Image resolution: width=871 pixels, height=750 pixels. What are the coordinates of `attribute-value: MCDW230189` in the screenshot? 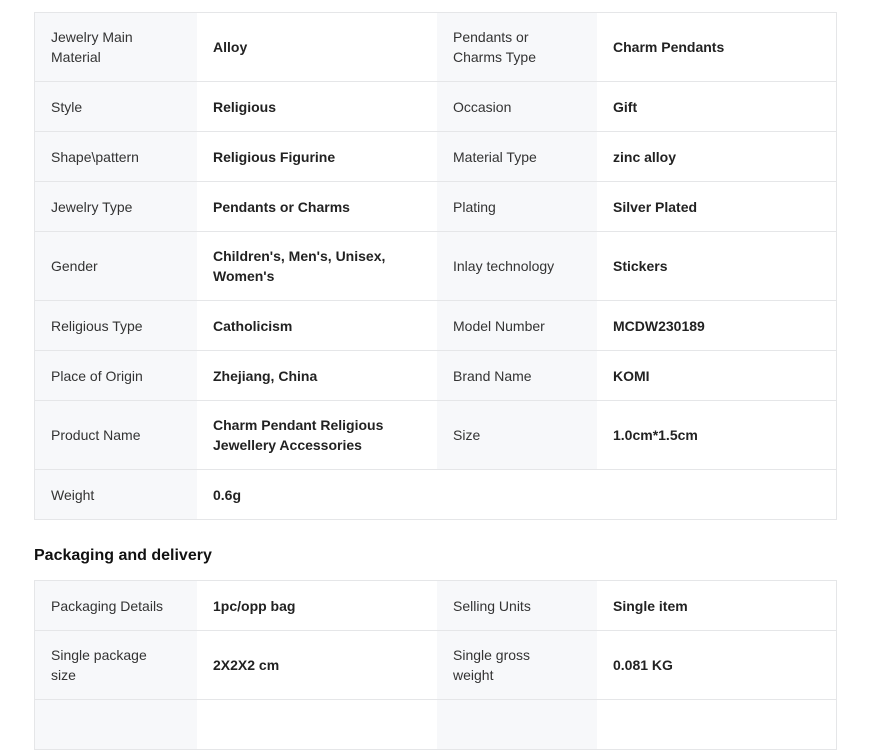 It's located at (716, 325).